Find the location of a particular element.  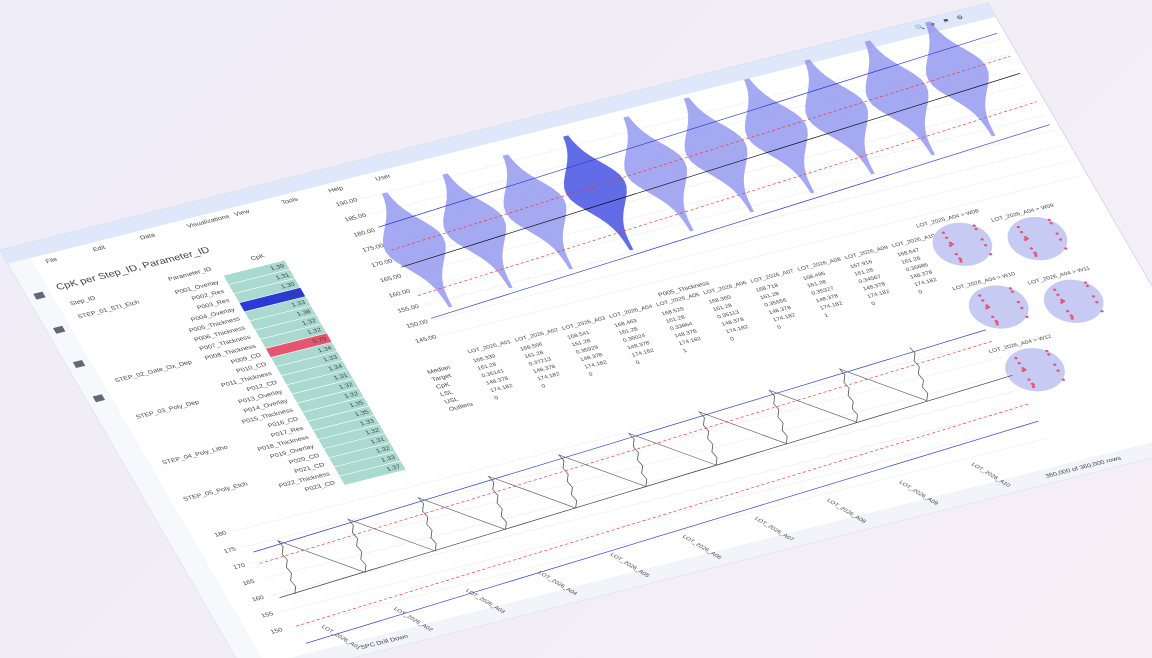

menu-item: View is located at coordinates (242, 213).